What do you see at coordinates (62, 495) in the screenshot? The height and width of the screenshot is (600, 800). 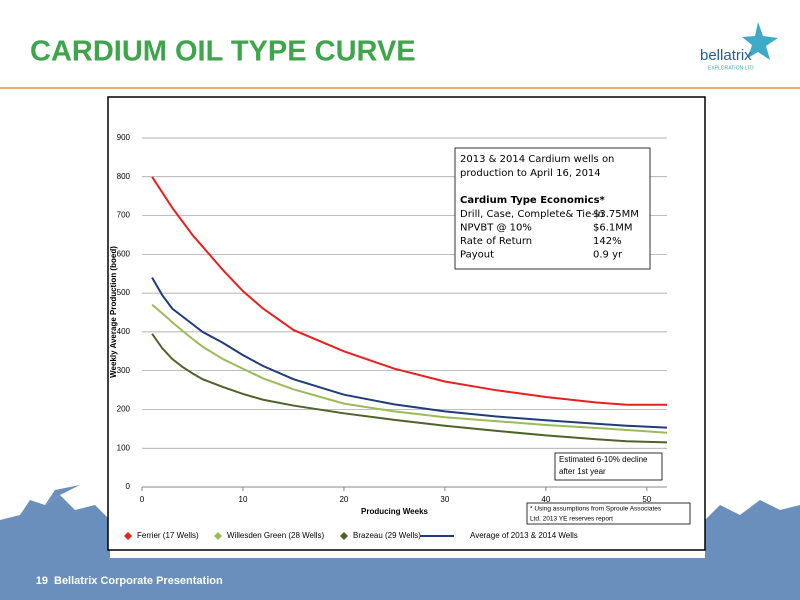 I see `pump-jack` at bounding box center [62, 495].